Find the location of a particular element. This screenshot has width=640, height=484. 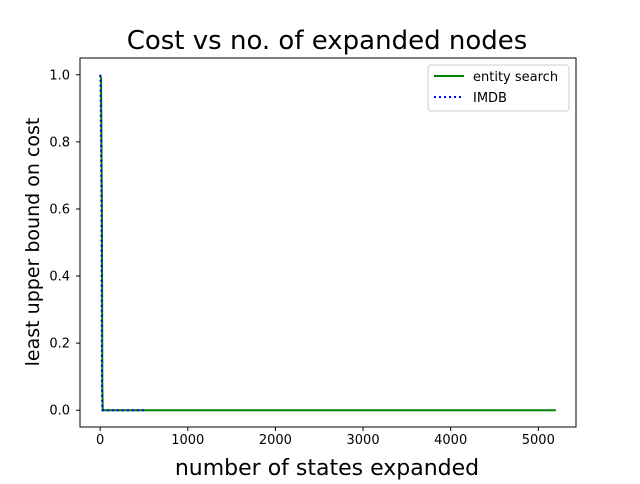

x-tick-label: 1000 is located at coordinates (187, 440).